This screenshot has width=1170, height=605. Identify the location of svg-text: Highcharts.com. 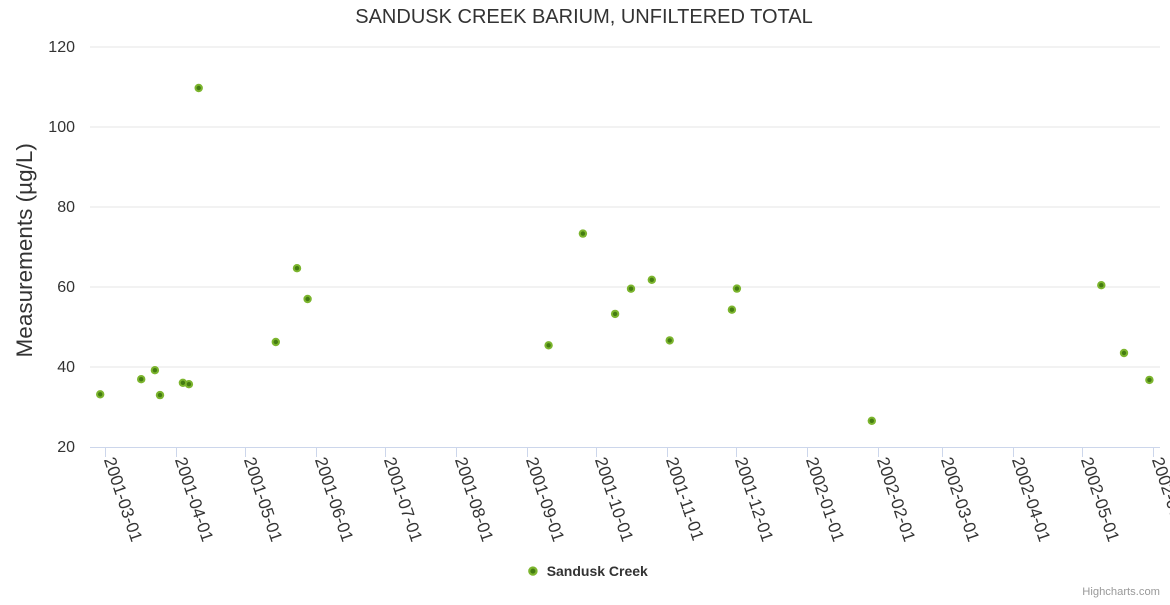
(1121, 592).